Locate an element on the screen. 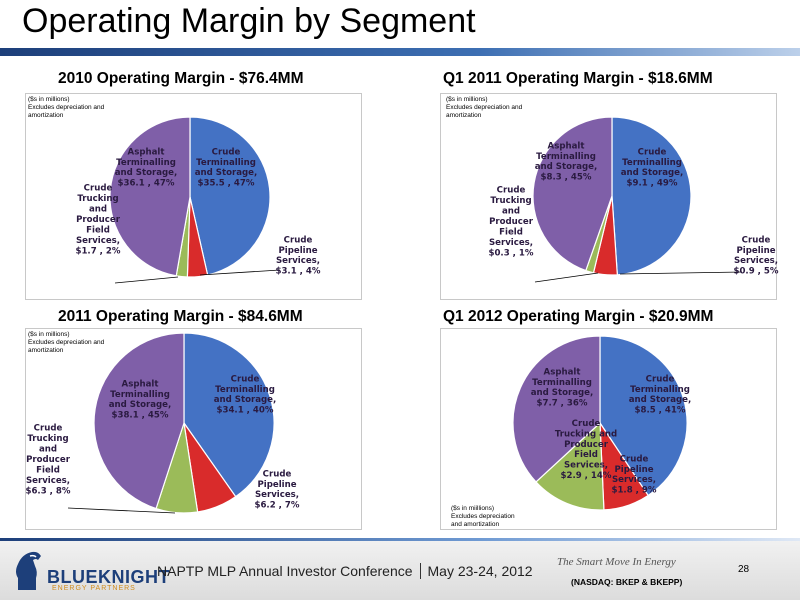  chart-title-2011: 2011 Operating Margin - $84.6MM is located at coordinates (180, 316).